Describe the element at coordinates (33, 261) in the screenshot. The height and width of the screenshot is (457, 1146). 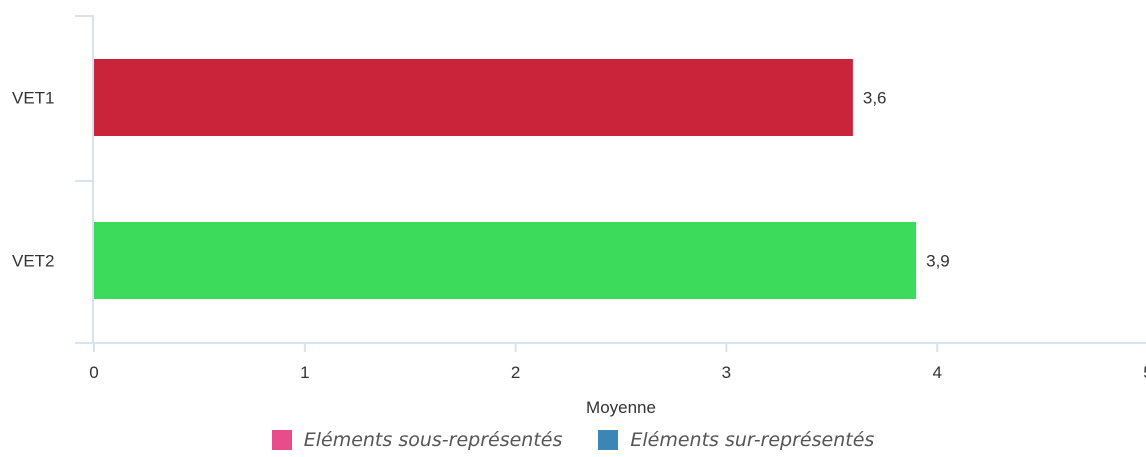
I see `category-label: VET2` at that location.